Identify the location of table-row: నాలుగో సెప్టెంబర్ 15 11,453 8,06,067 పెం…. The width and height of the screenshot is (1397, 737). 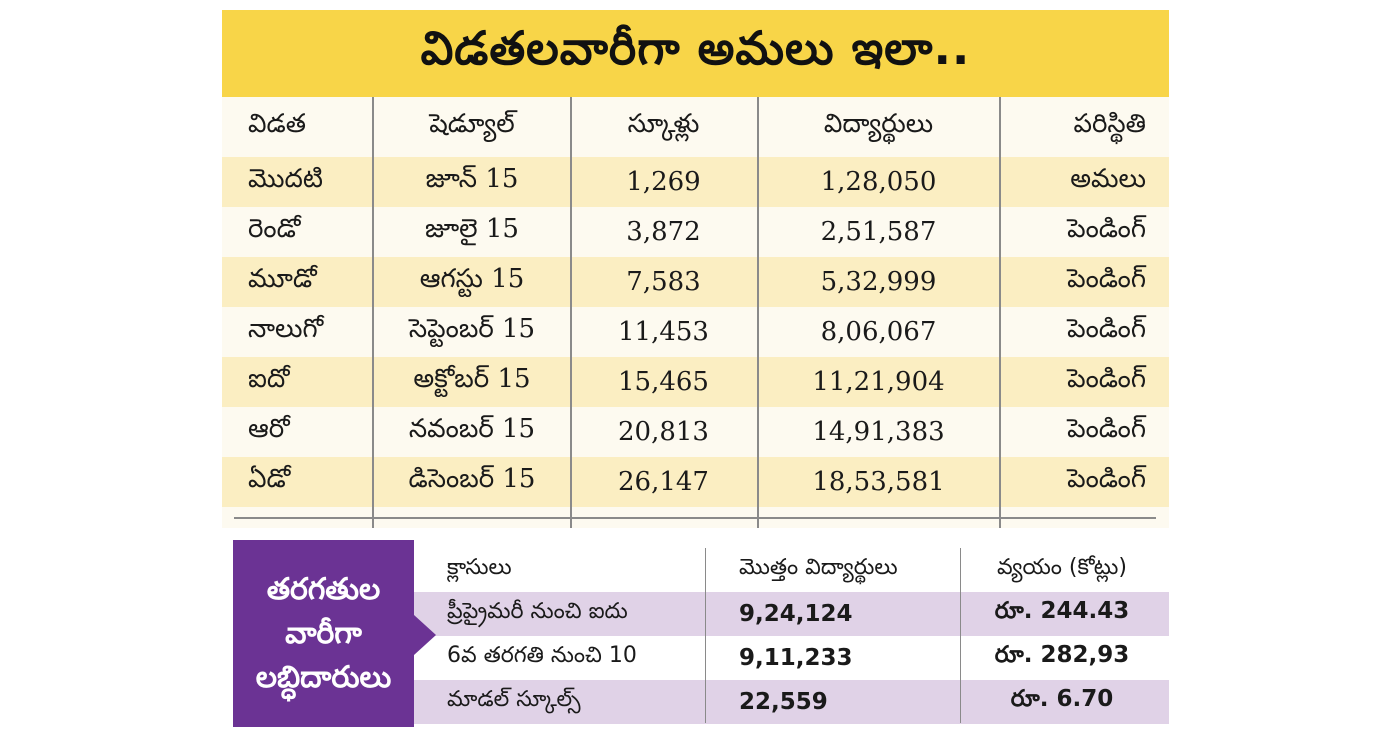
(695, 332).